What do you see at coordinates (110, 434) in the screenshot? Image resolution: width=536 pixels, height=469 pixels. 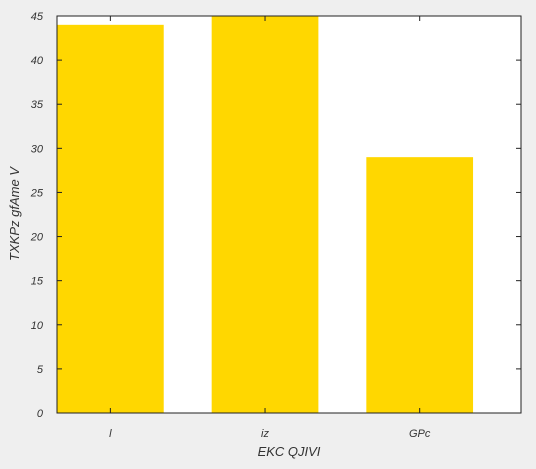 I see `x-tick-label: l` at bounding box center [110, 434].